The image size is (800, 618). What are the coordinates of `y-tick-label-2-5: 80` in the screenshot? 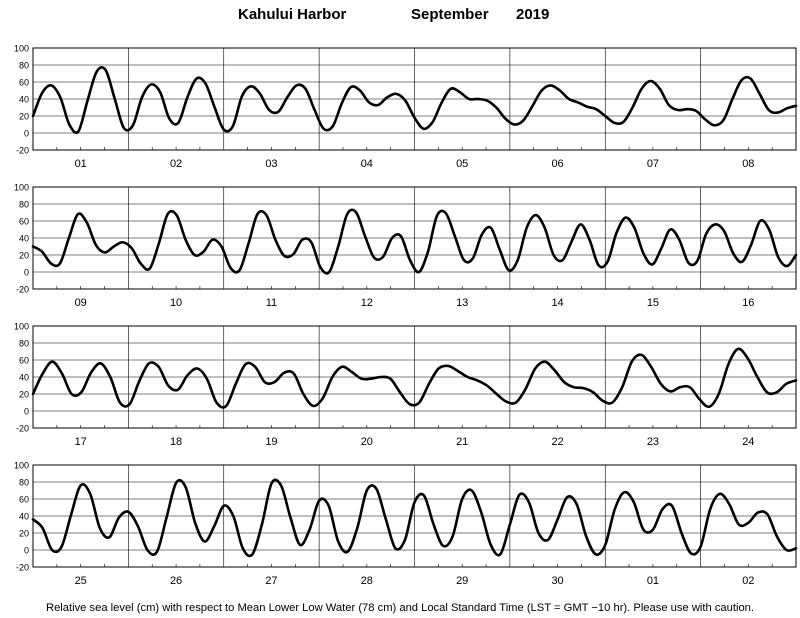 It's located at (24, 205).